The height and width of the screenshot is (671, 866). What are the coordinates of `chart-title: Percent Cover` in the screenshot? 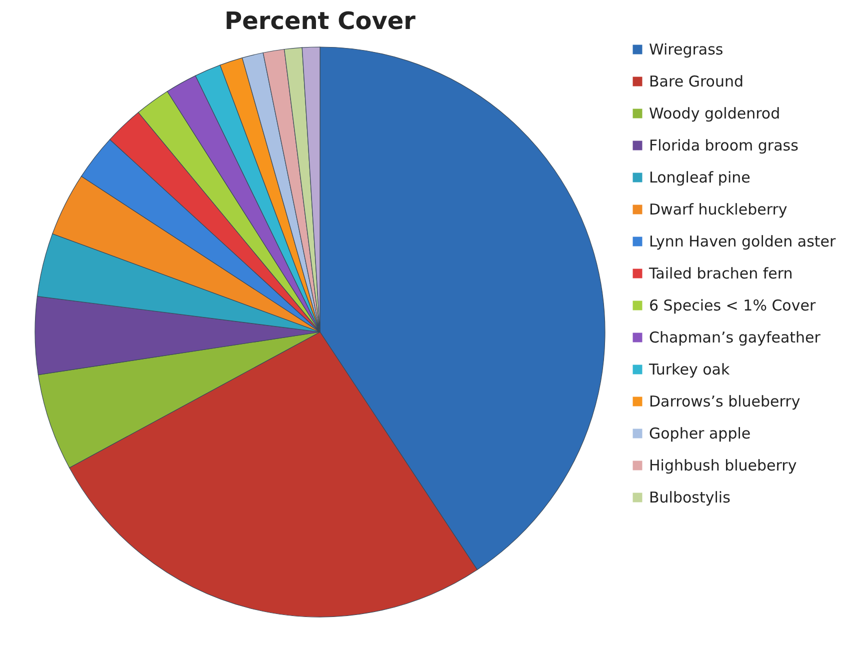 It's located at (320, 21).